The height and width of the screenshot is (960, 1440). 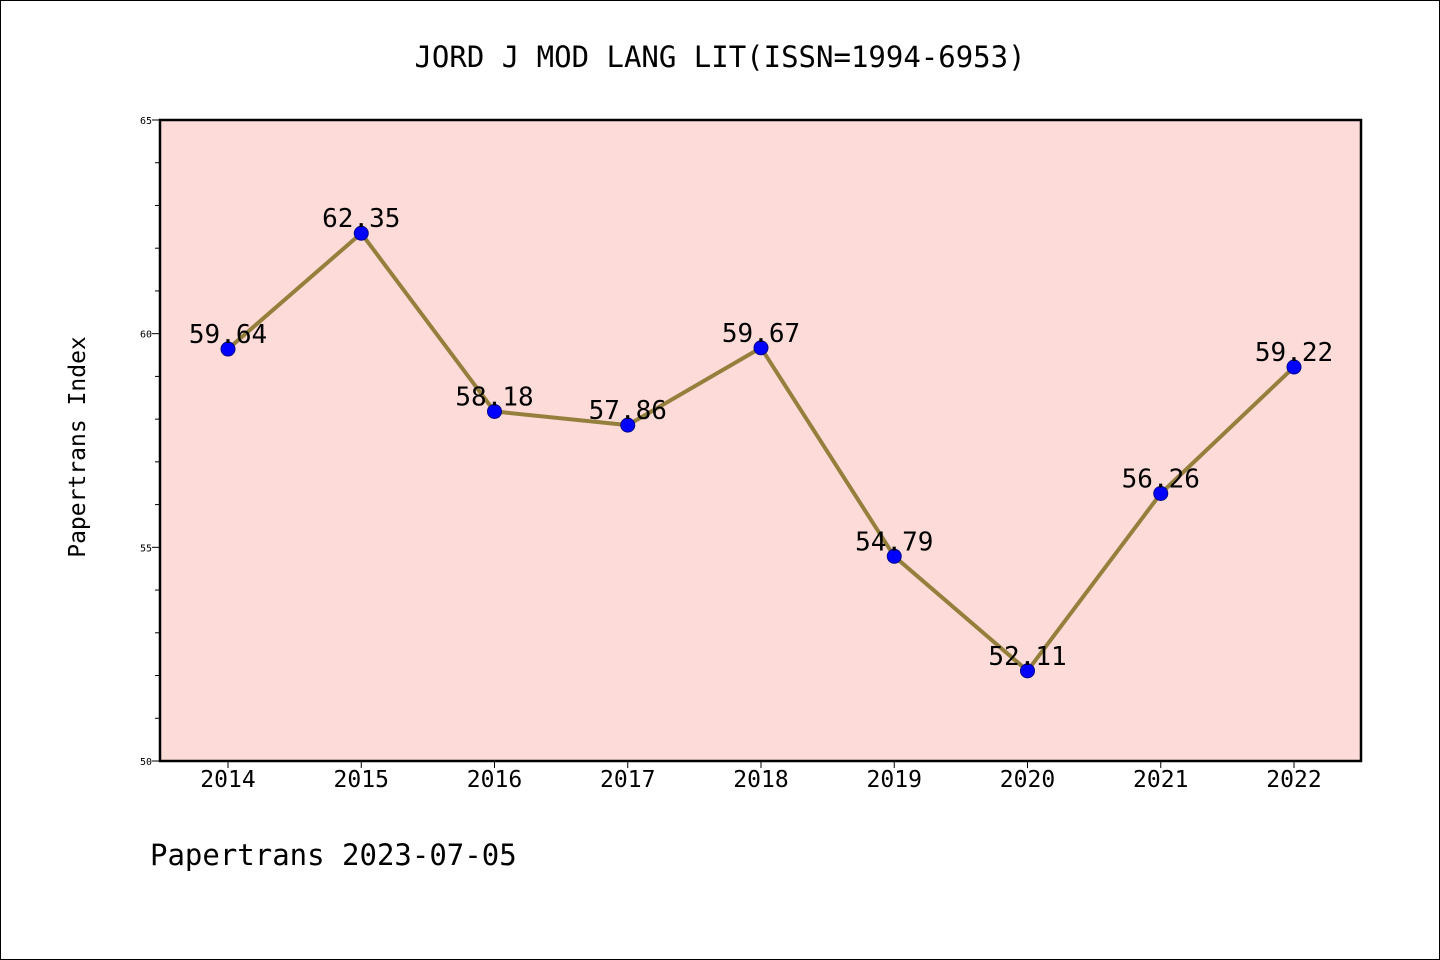 I want to click on x-tick-label: 2020, so click(x=1027, y=780).